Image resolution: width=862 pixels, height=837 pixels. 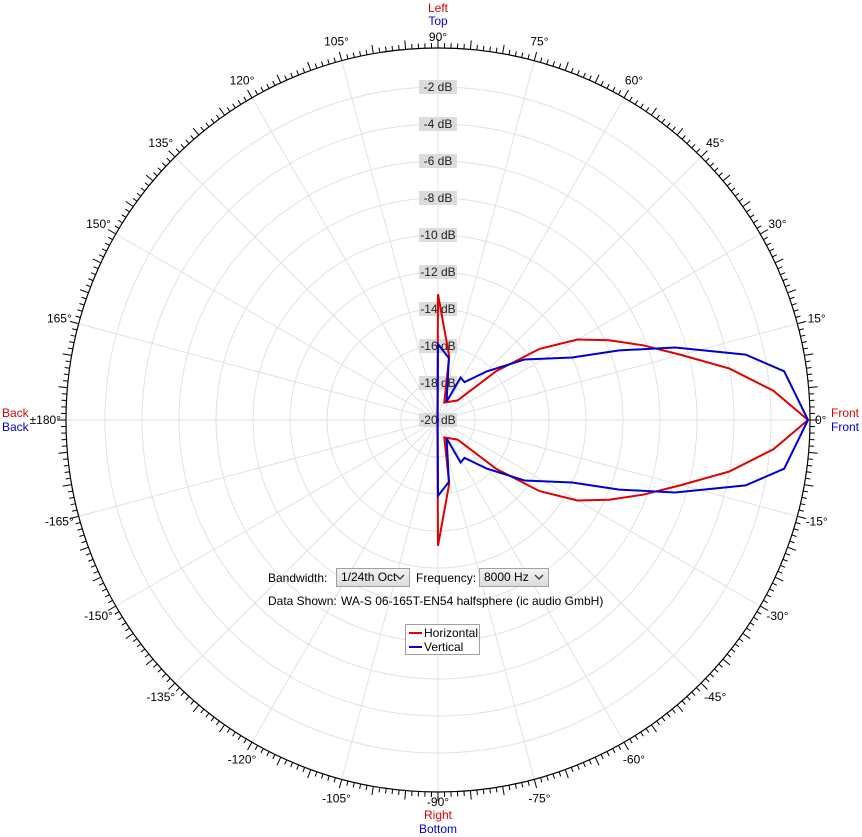 I want to click on bandwidth-dropdown: 1/24th Oct, so click(x=373, y=577).